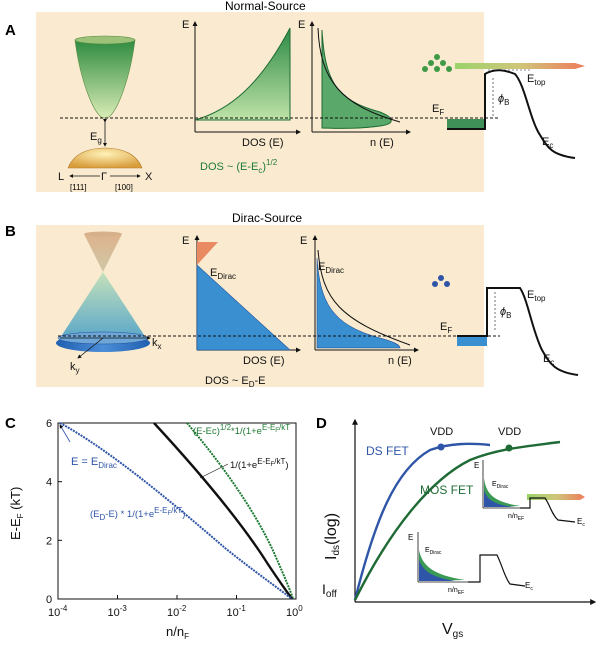 The width and height of the screenshot is (600, 647). I want to click on c-blue-label: (ED-E) * 1/(1+eE-EF/kT), so click(137, 514).